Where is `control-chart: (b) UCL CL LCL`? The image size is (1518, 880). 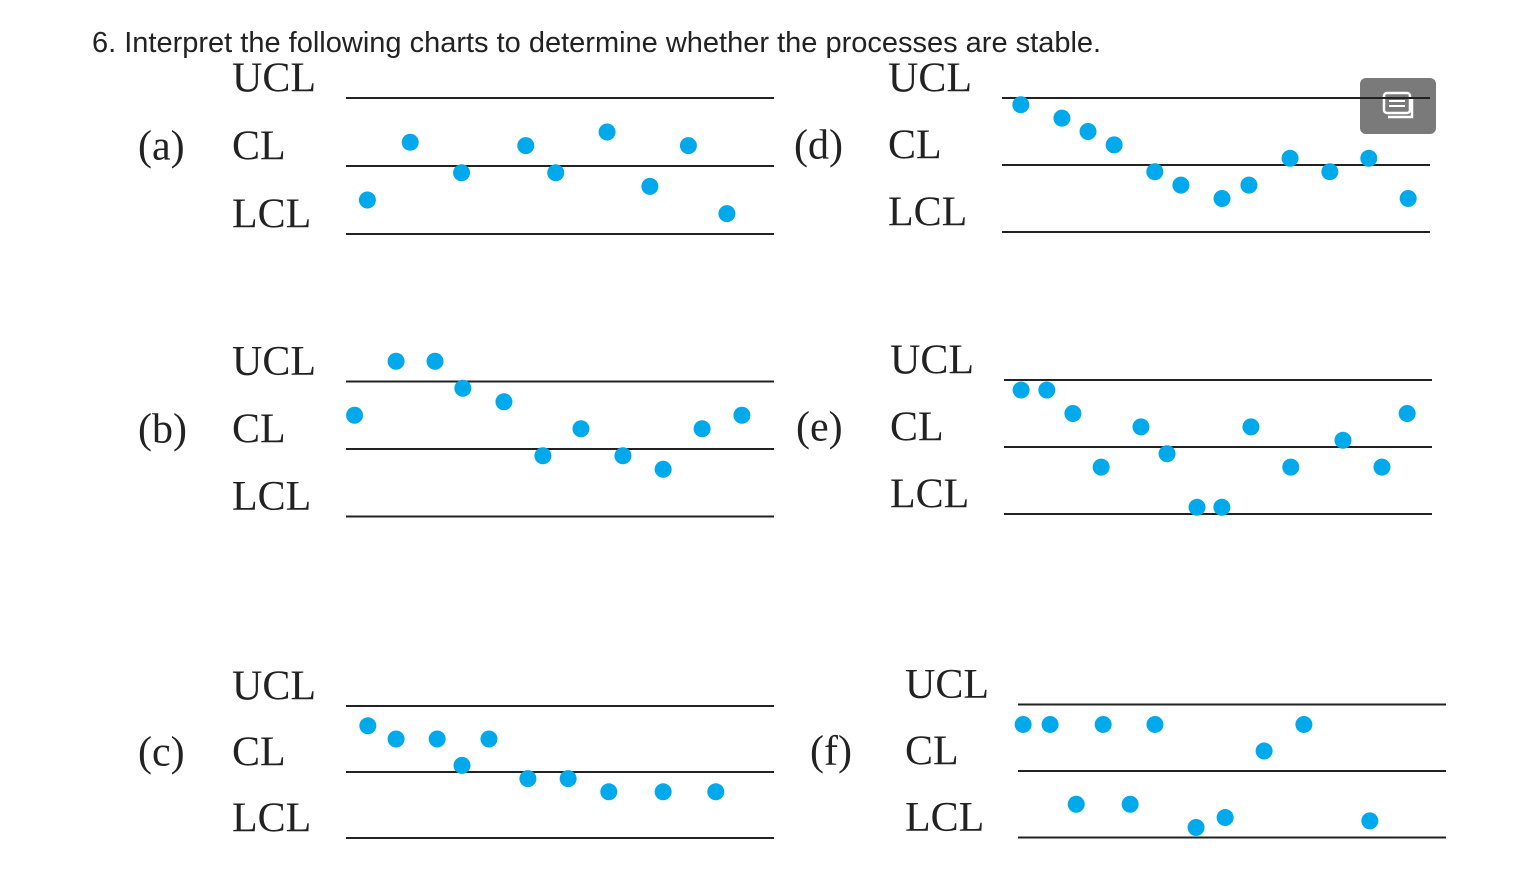
control-chart: (b) UCL CL LCL is located at coordinates (456, 429).